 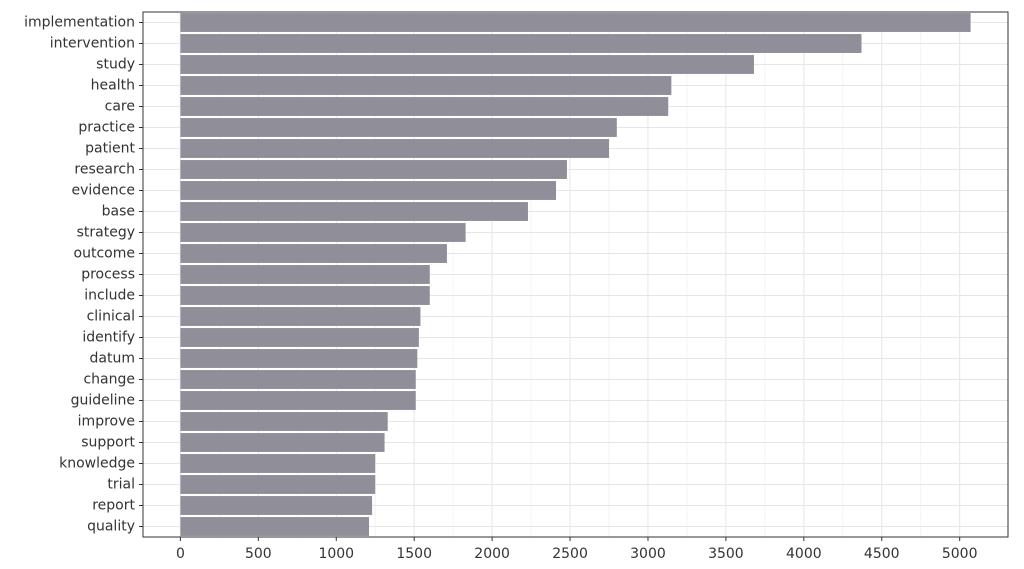 What do you see at coordinates (104, 254) in the screenshot?
I see `y-tick-label: outcome` at bounding box center [104, 254].